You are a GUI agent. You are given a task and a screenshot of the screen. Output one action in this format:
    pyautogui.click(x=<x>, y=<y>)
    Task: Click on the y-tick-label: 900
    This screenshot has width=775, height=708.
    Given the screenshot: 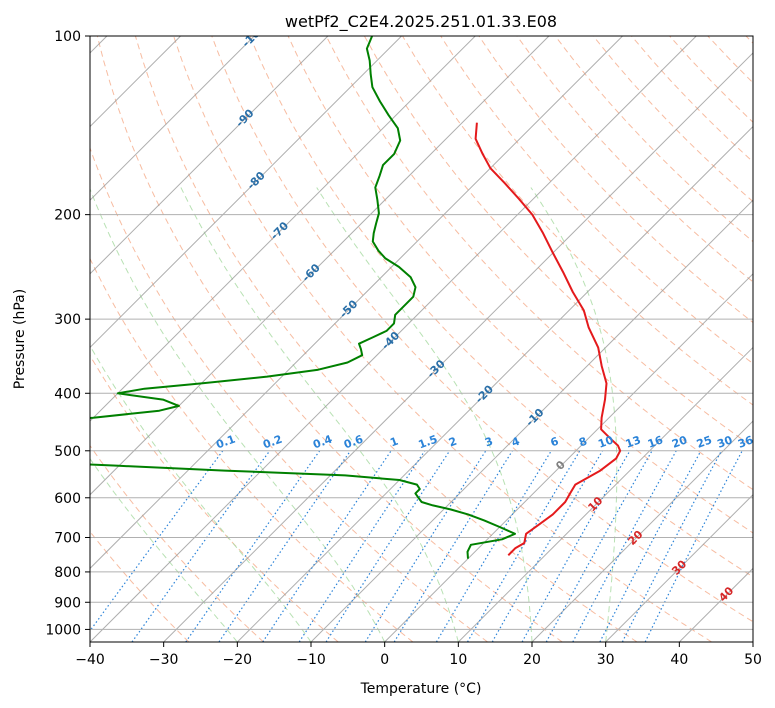 What is the action you would take?
    pyautogui.click(x=67, y=603)
    